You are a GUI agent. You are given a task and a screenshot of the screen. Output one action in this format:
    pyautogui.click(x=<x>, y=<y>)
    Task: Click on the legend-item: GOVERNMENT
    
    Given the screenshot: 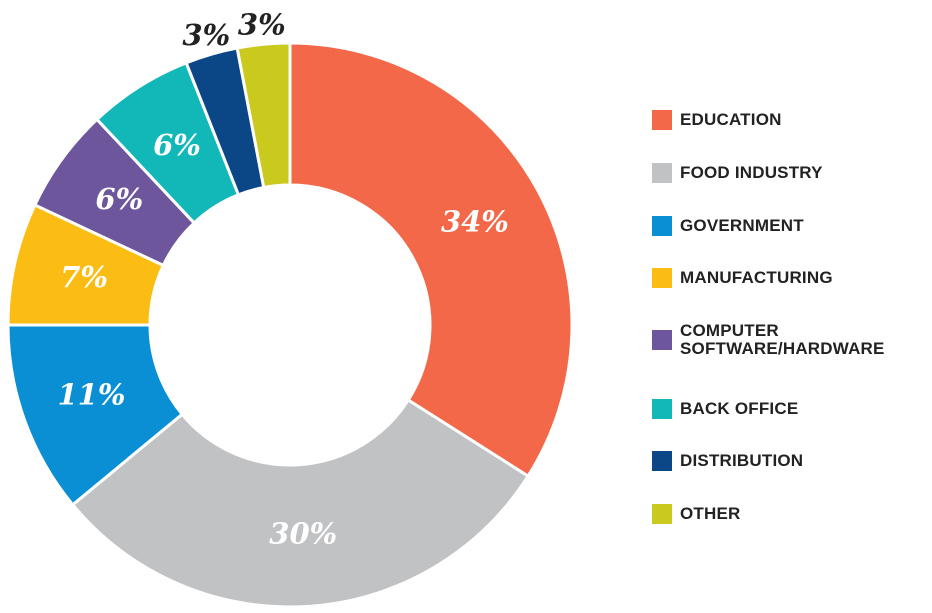 What is the action you would take?
    pyautogui.click(x=788, y=226)
    